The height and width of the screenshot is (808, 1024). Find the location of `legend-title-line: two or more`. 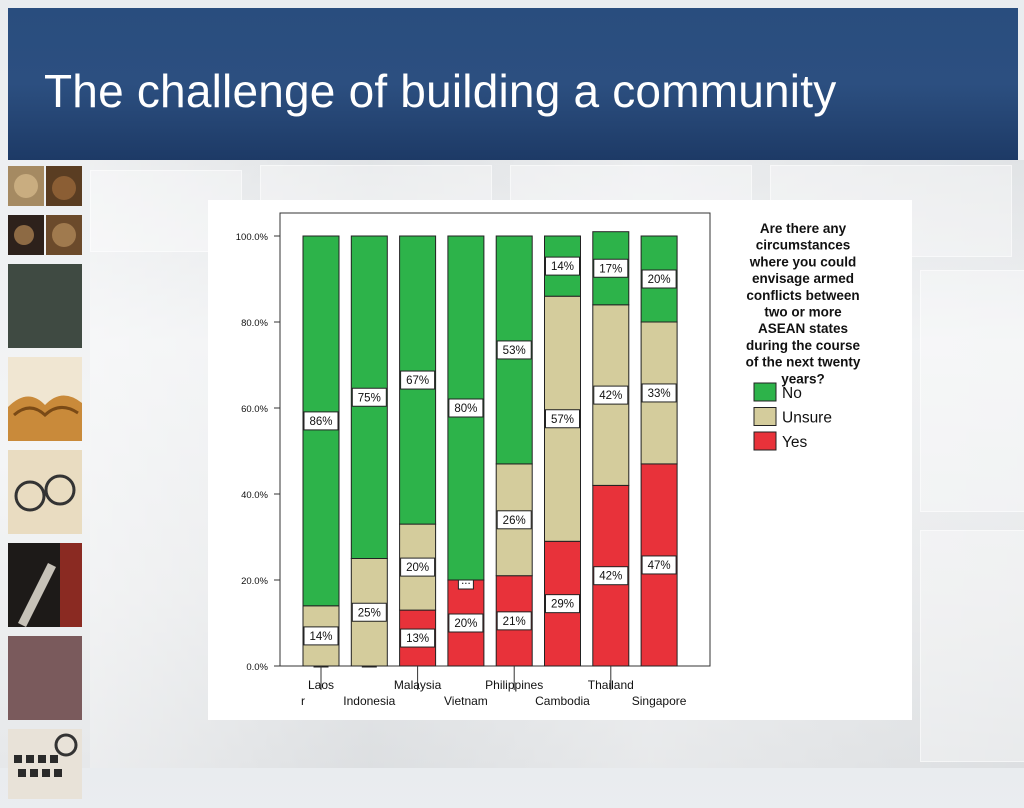

legend-title-line: two or more is located at coordinates (803, 312).